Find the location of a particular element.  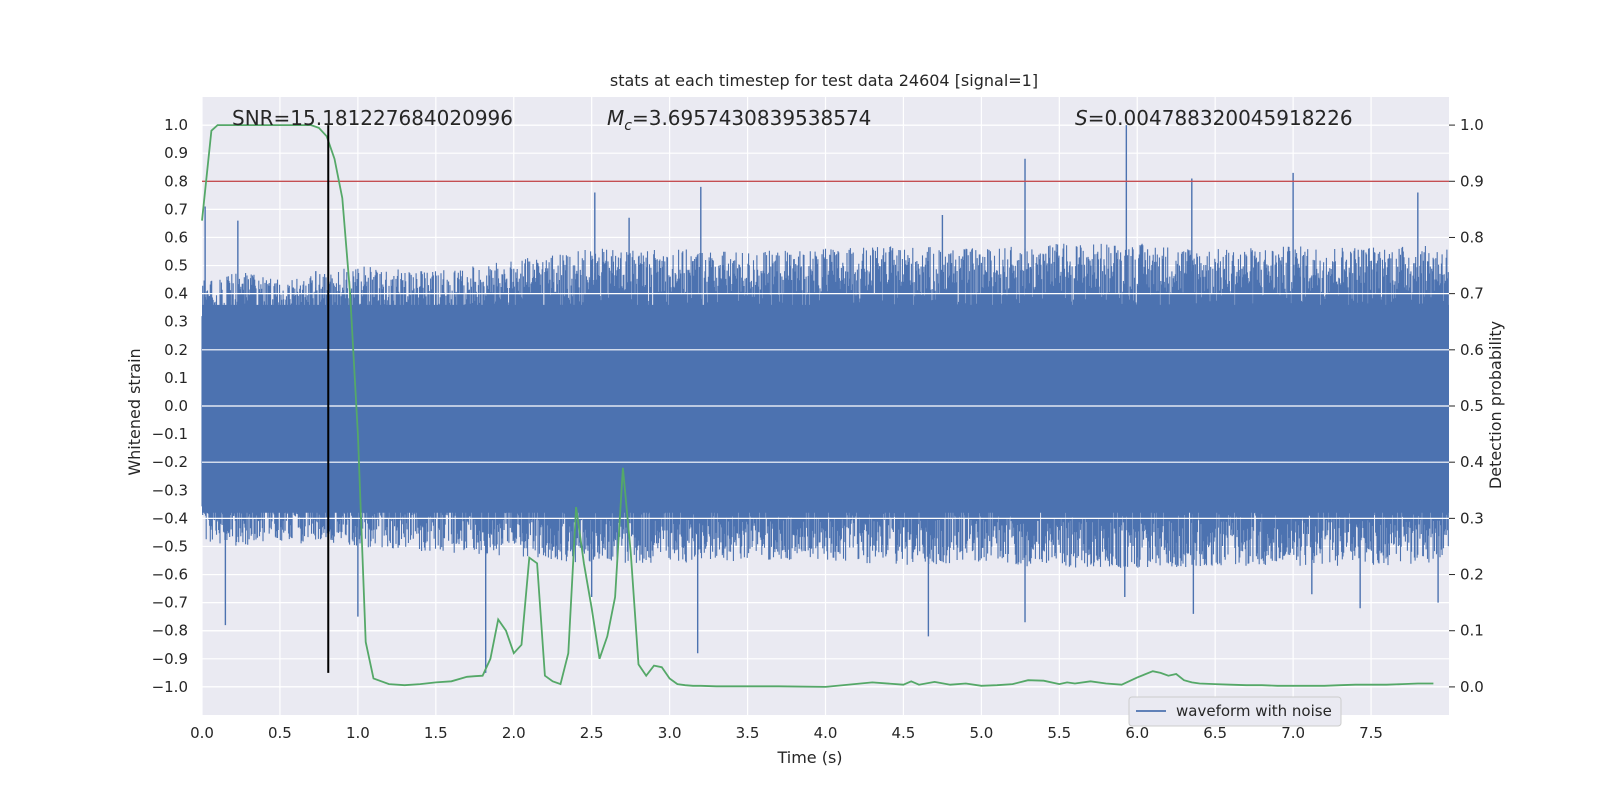

y-tick-label-right: 1.0 is located at coordinates (1472, 125).